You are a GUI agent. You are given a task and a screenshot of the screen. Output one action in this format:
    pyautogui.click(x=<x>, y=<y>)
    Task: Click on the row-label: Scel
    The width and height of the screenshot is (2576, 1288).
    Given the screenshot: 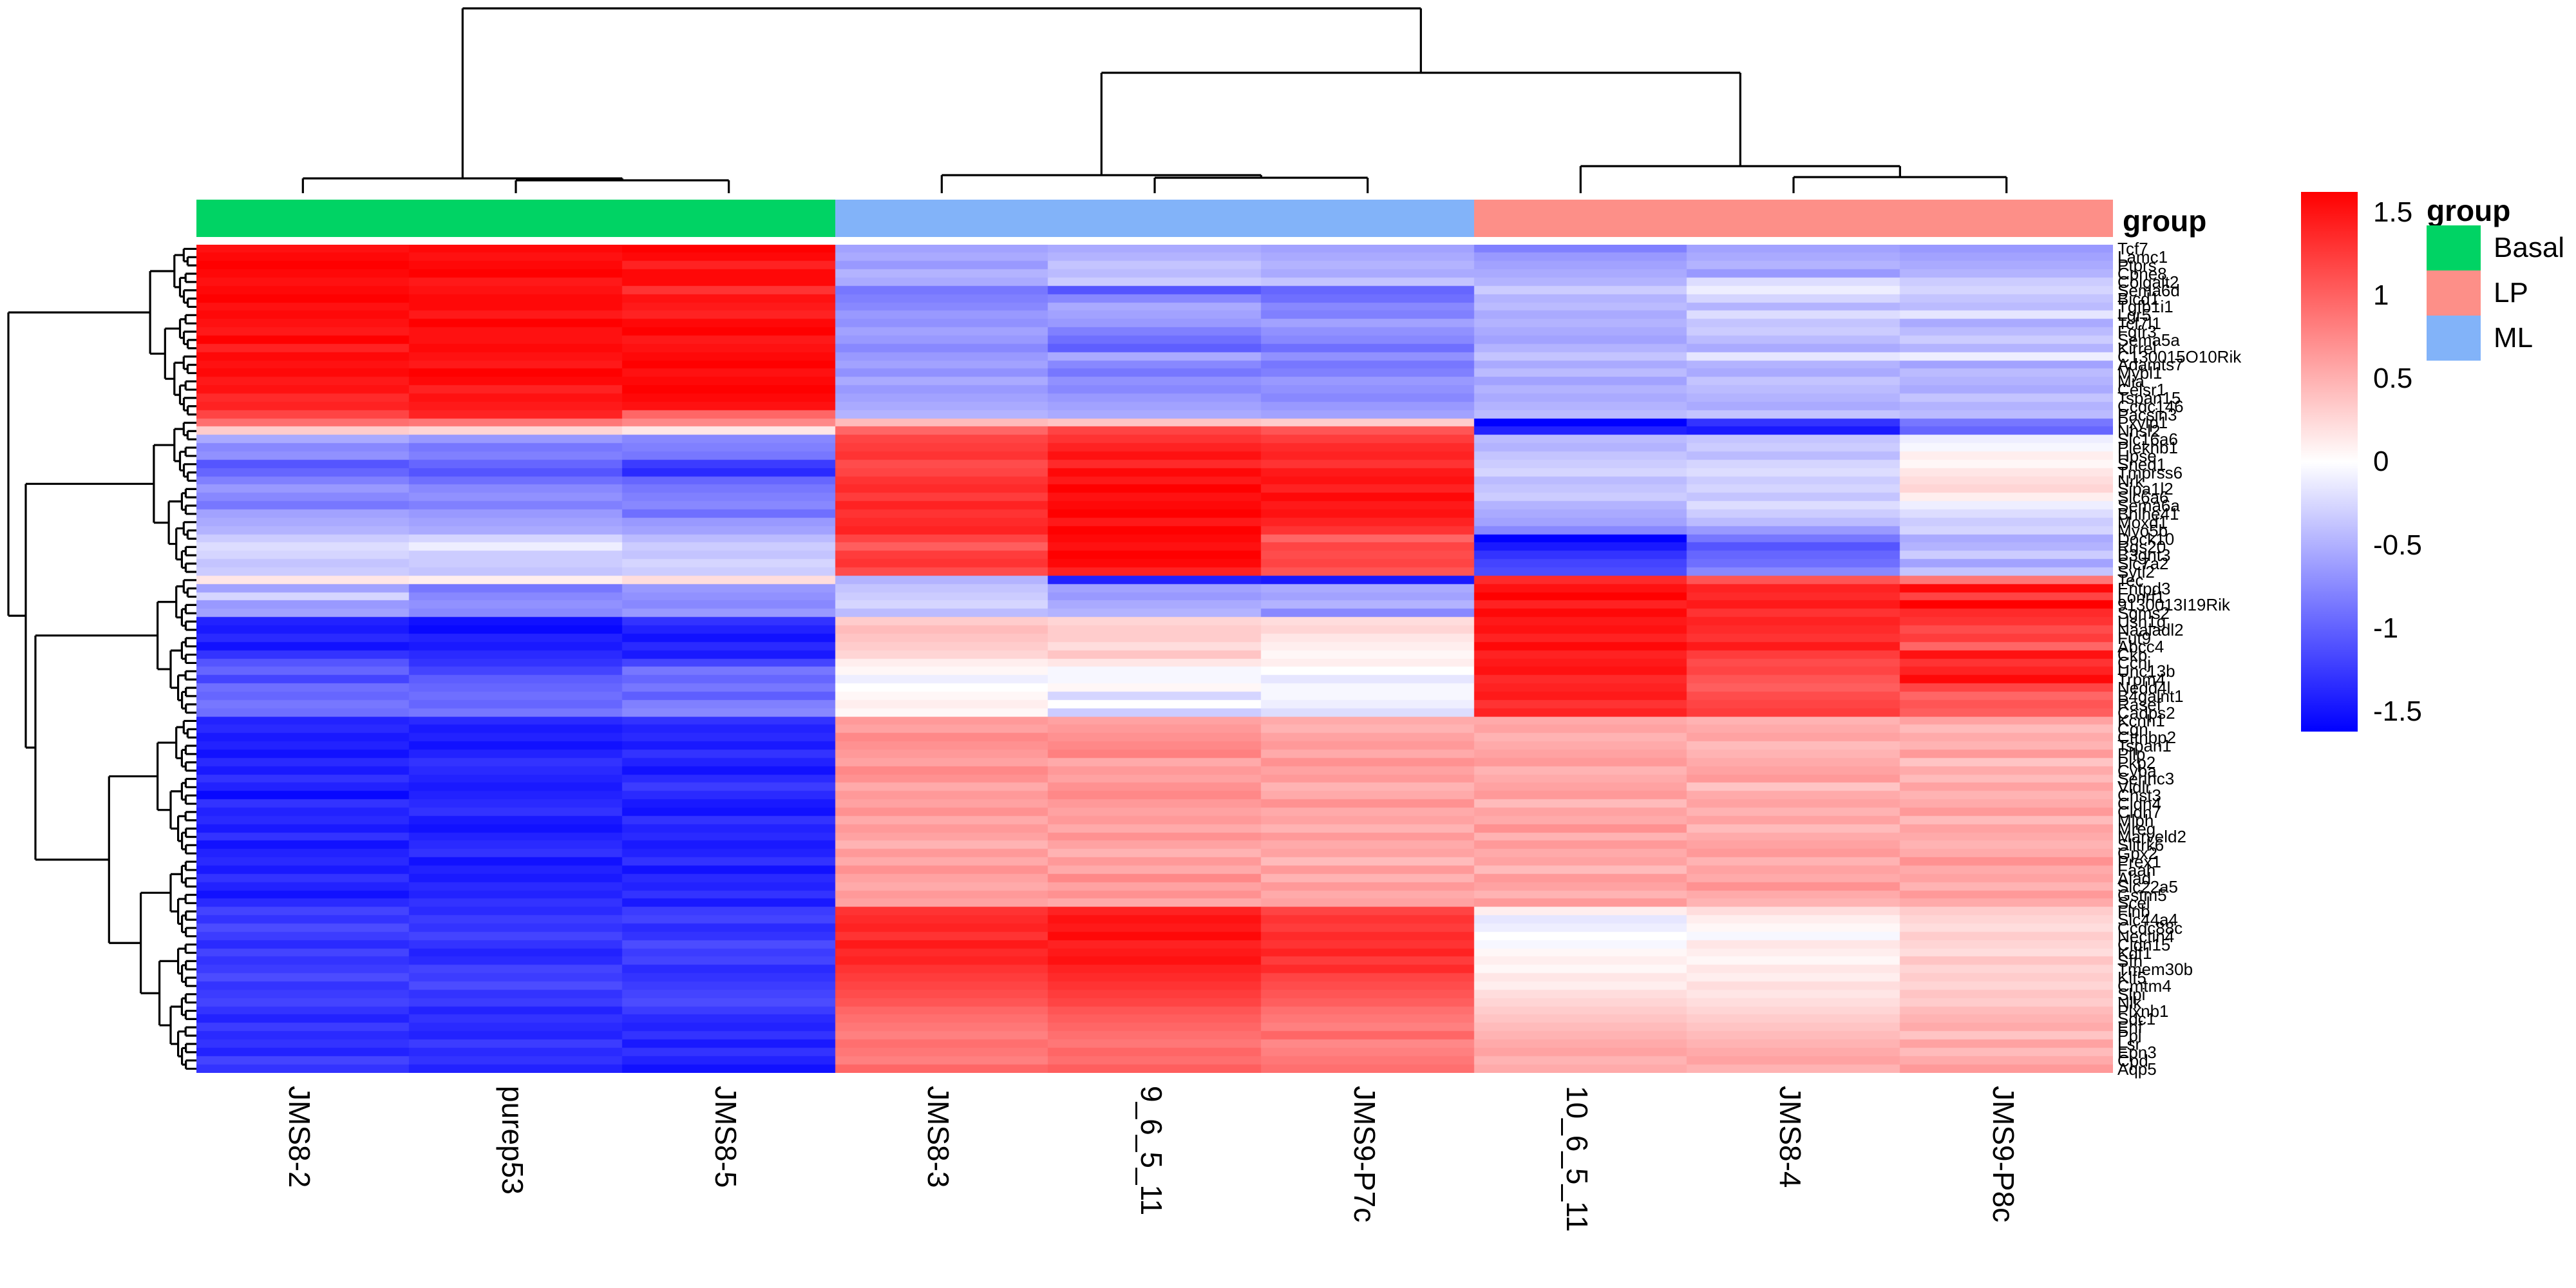 What is the action you would take?
    pyautogui.click(x=2134, y=903)
    